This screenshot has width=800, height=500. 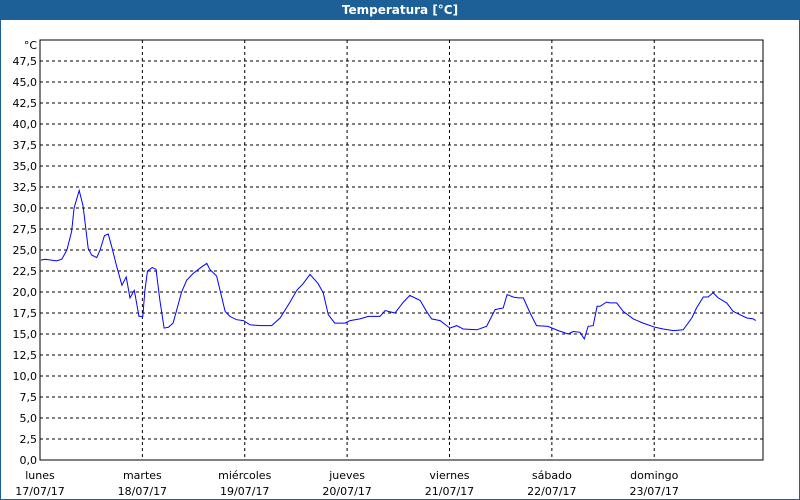 I want to click on y-tick-label: 42,5, so click(x=25, y=103).